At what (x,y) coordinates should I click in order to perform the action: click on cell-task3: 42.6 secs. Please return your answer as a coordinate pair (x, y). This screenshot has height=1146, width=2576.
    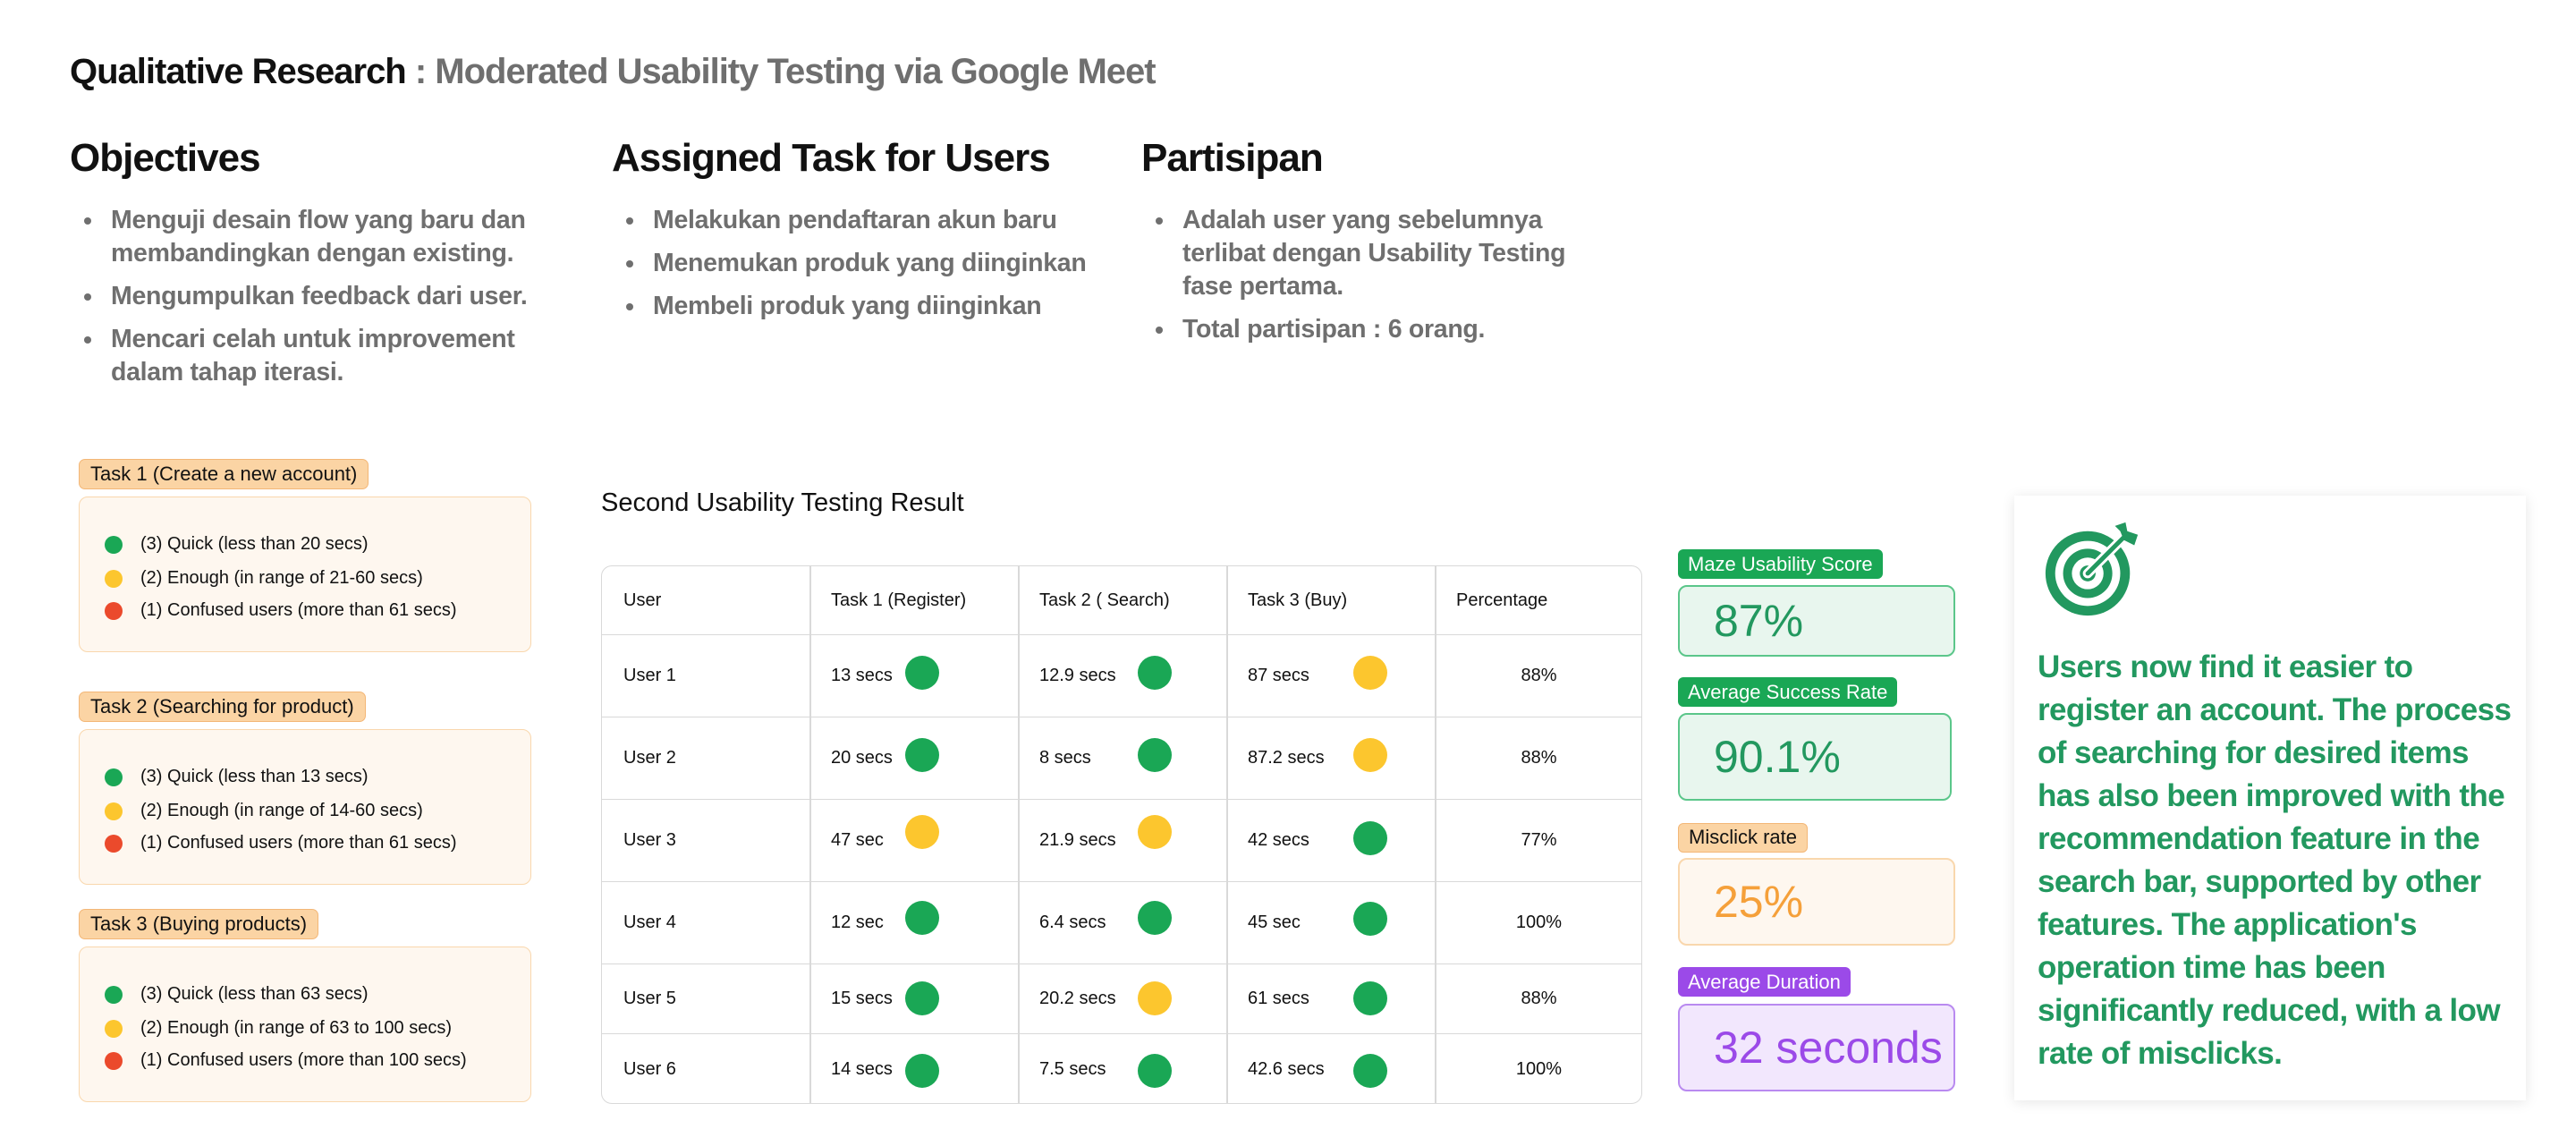
    Looking at the image, I should click on (1286, 1069).